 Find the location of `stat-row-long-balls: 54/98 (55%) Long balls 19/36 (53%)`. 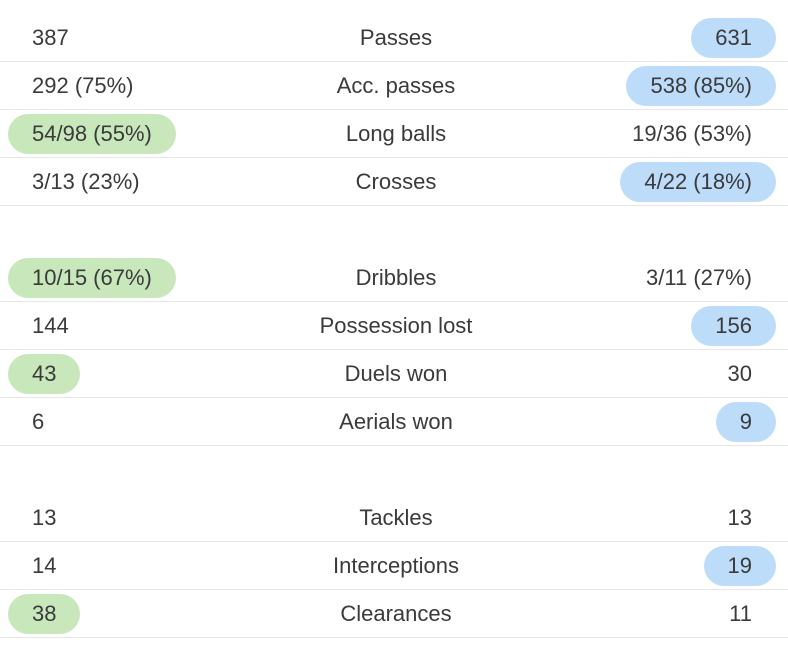

stat-row-long-balls: 54/98 (55%) Long balls 19/36 (53%) is located at coordinates (394, 134).